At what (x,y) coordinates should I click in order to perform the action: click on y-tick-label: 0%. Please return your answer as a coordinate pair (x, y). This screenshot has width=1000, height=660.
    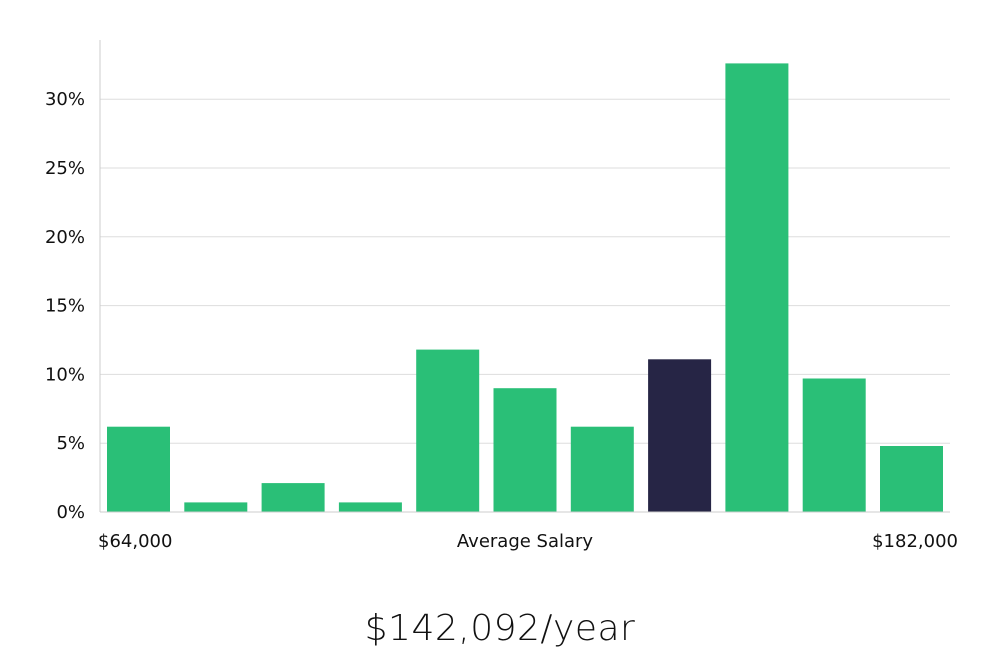
    Looking at the image, I should click on (70, 512).